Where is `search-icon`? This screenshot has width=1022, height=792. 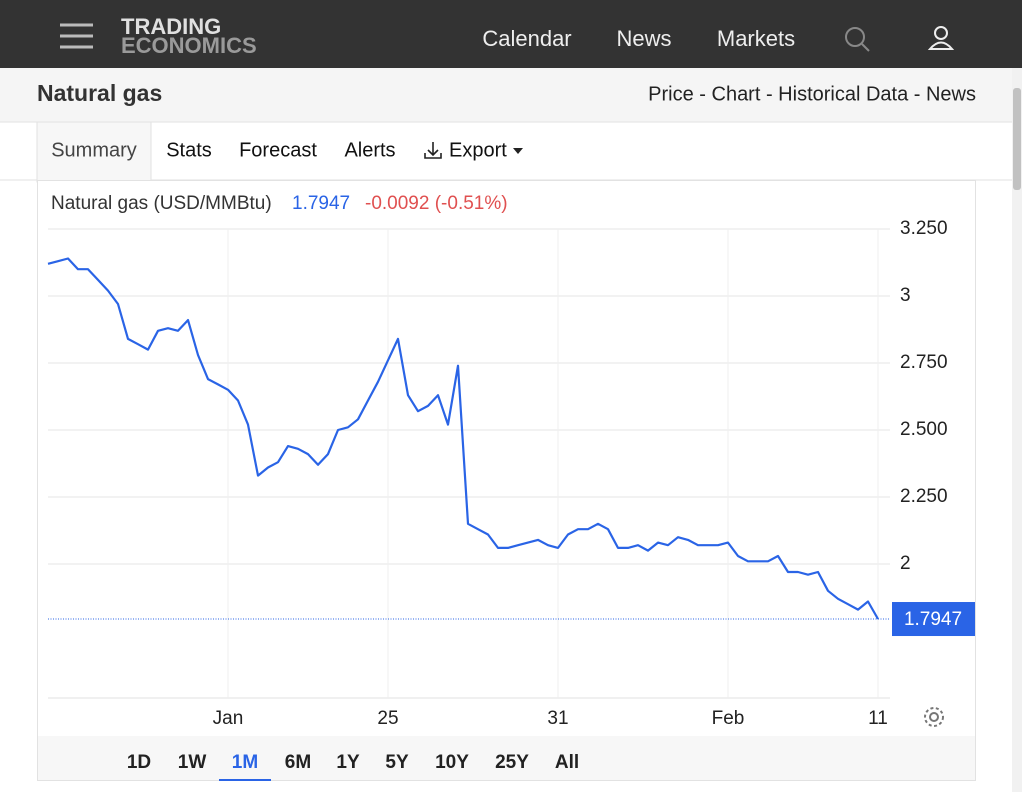
search-icon is located at coordinates (857, 39).